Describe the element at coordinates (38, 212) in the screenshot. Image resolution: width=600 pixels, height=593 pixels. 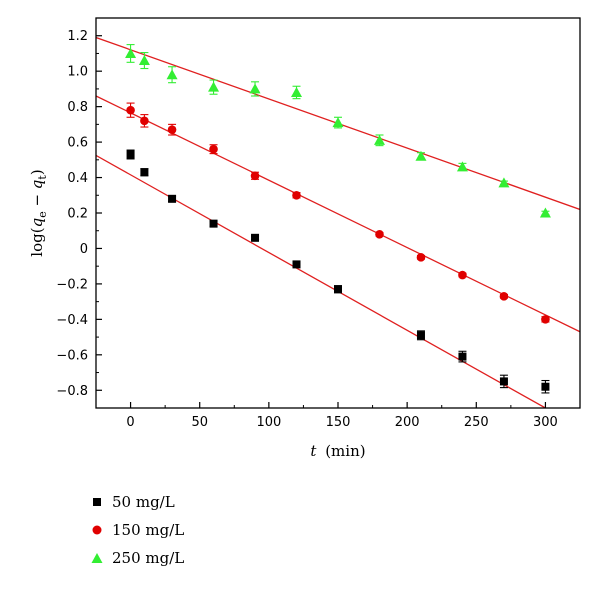
I see `y-axis-title: log(qe − qt)` at that location.